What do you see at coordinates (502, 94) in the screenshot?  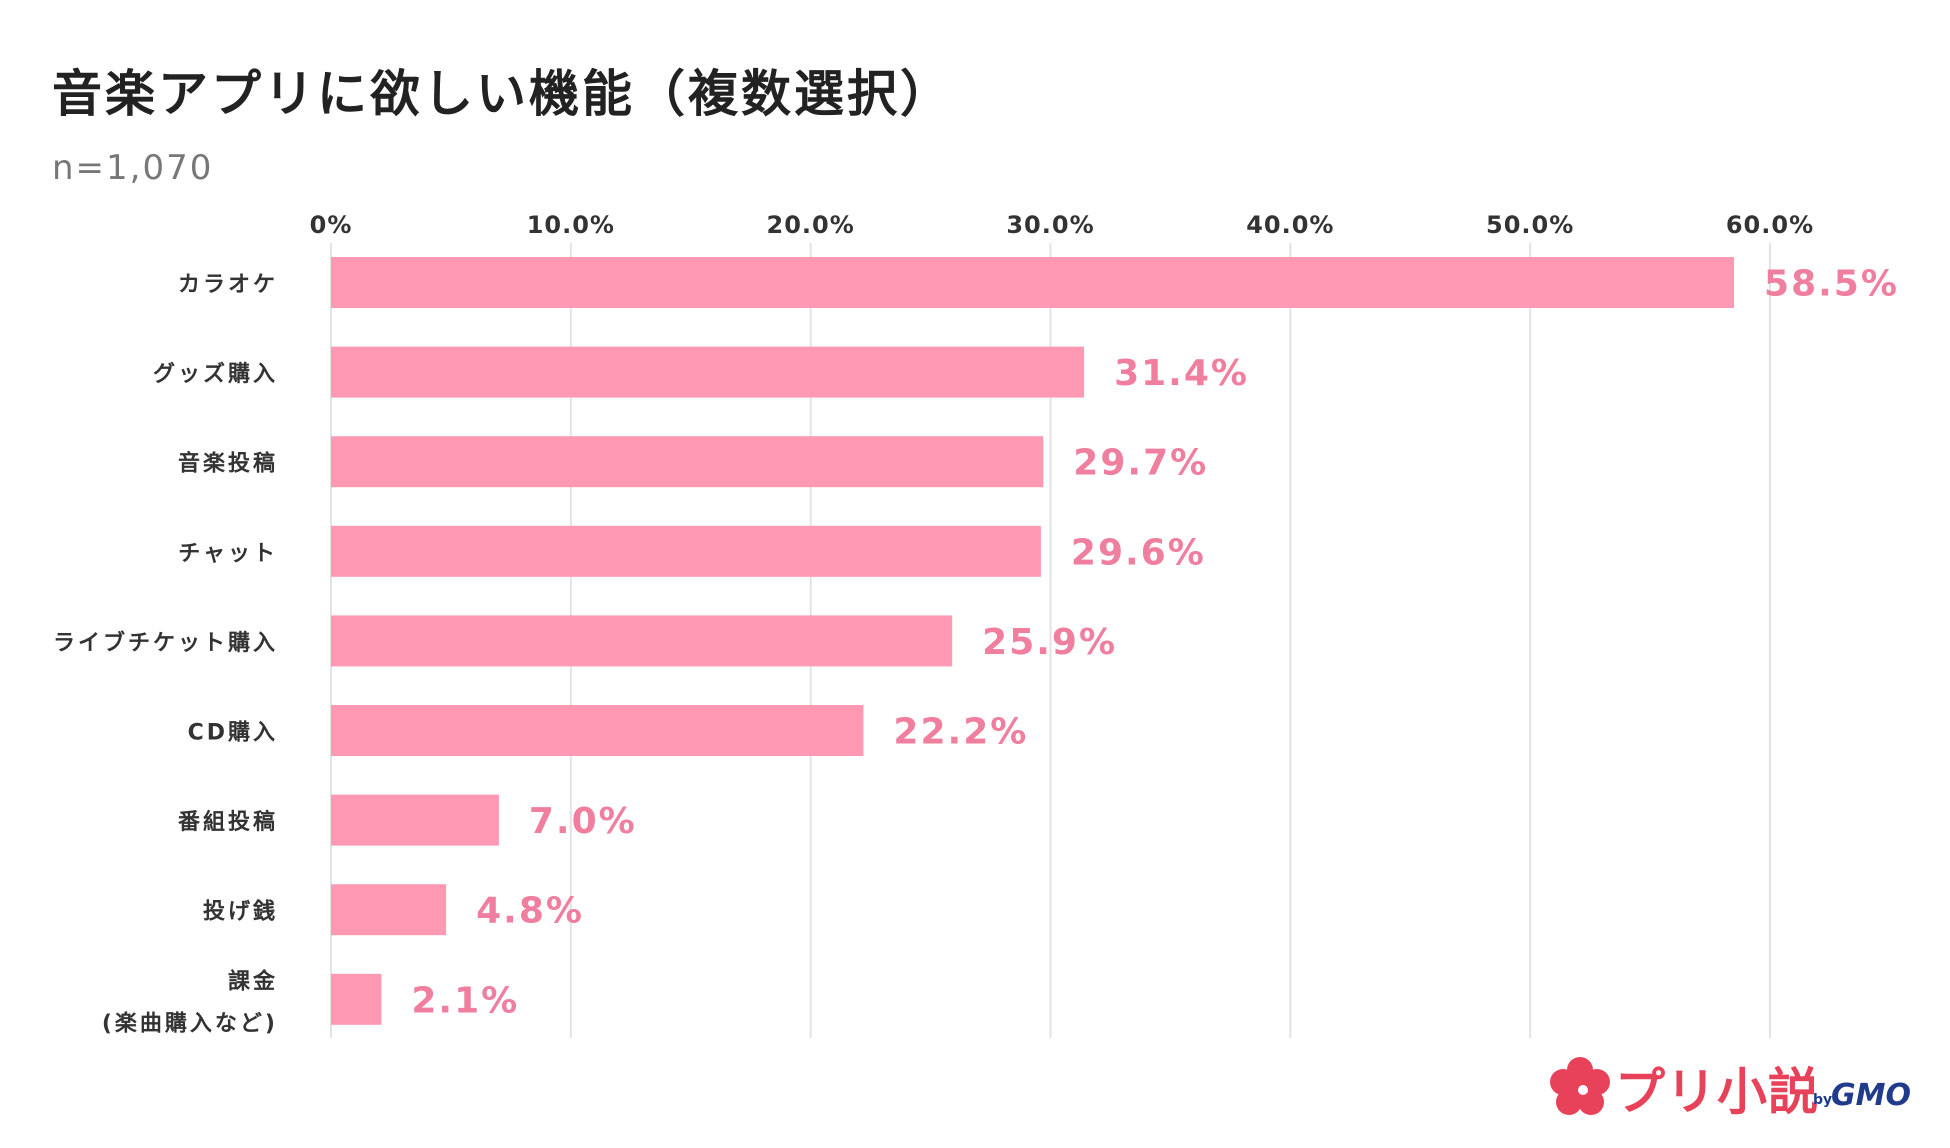 I see `chart-title: 音楽アプリに欲しい機能（複数選択）` at bounding box center [502, 94].